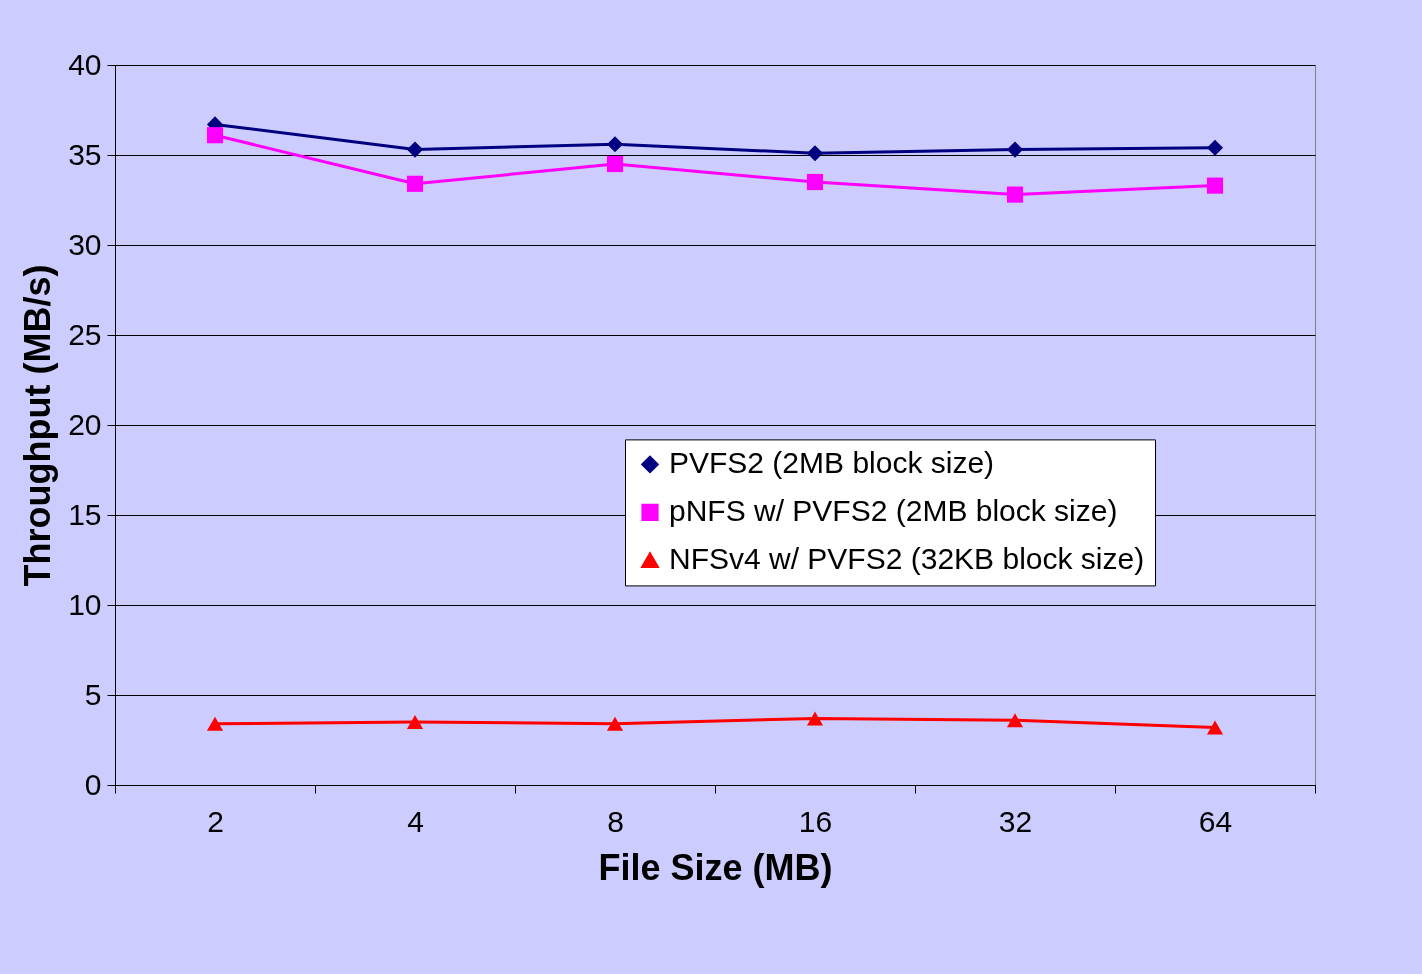 Image resolution: width=1422 pixels, height=974 pixels. I want to click on y-axis-title: Throughput (MB/s), so click(38, 425).